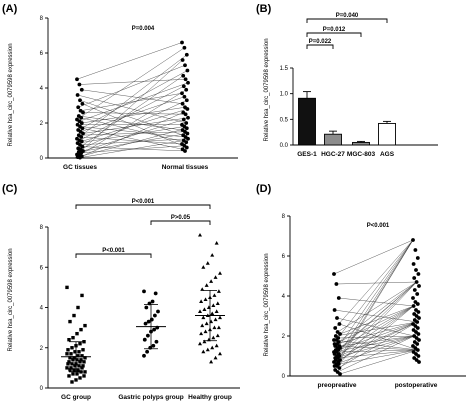 The image size is (474, 409). I want to click on b-x-label: MGC-803, so click(361, 154).